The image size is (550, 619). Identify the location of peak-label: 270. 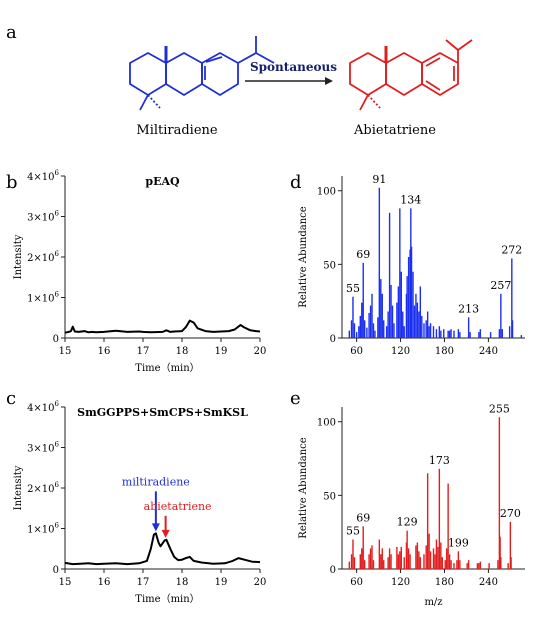
(510, 513).